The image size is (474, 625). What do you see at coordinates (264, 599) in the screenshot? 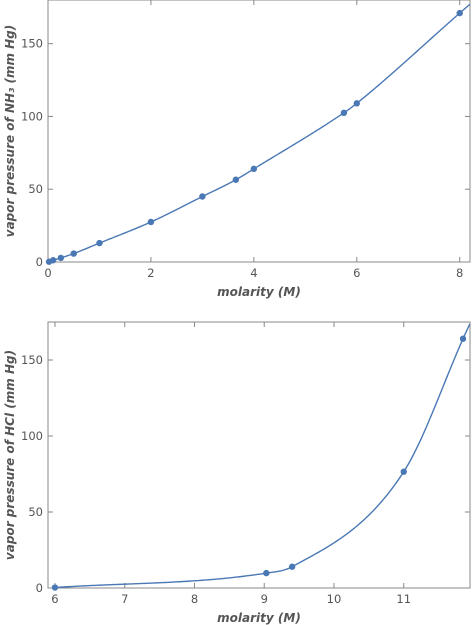
I see `x-tick-label: 9` at bounding box center [264, 599].